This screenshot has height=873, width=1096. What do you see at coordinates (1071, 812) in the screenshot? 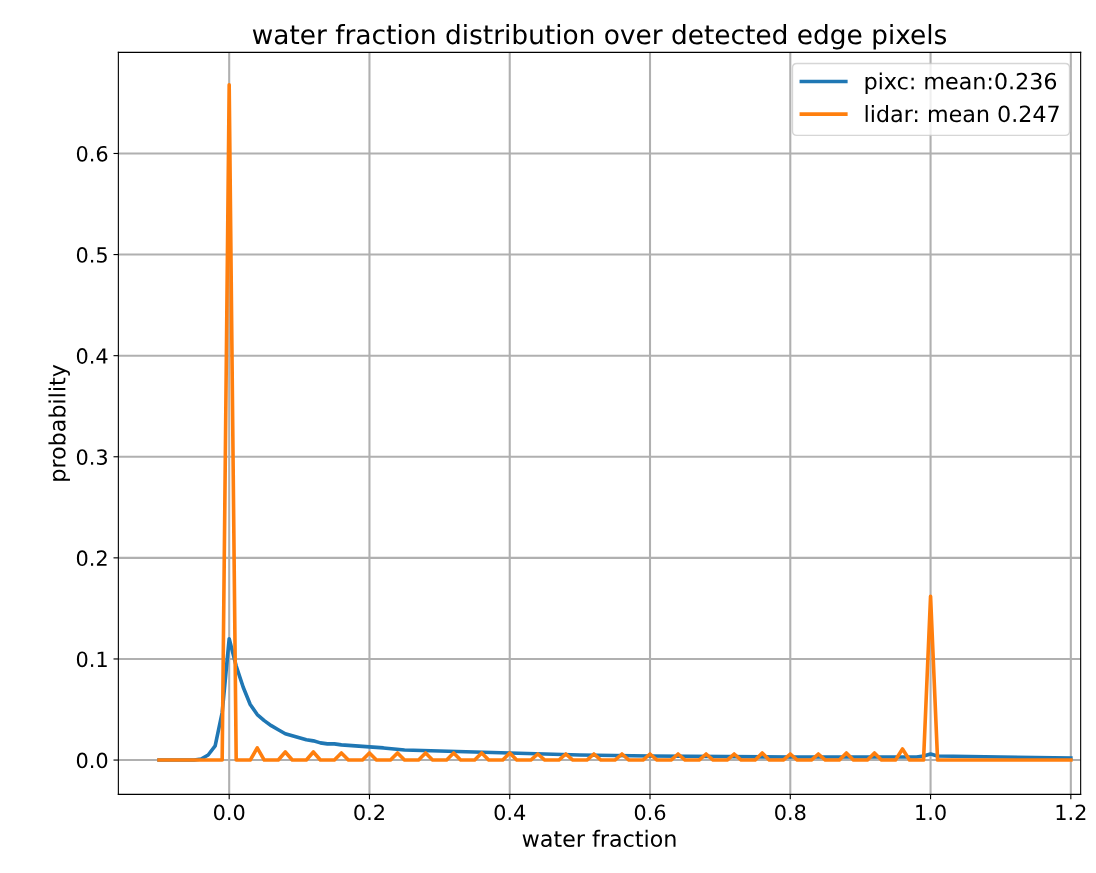
I see `x-tick-label: 1.2` at bounding box center [1071, 812].